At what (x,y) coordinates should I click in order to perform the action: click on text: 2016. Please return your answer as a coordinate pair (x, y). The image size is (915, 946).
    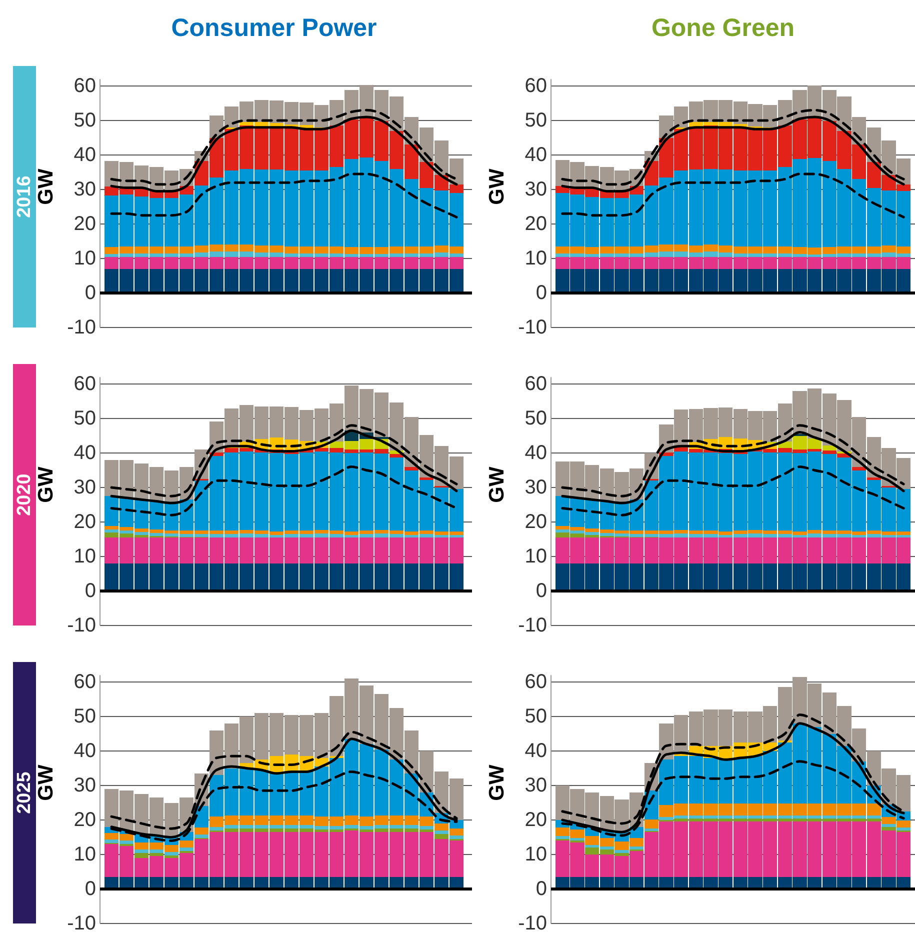
    Looking at the image, I should click on (24, 197).